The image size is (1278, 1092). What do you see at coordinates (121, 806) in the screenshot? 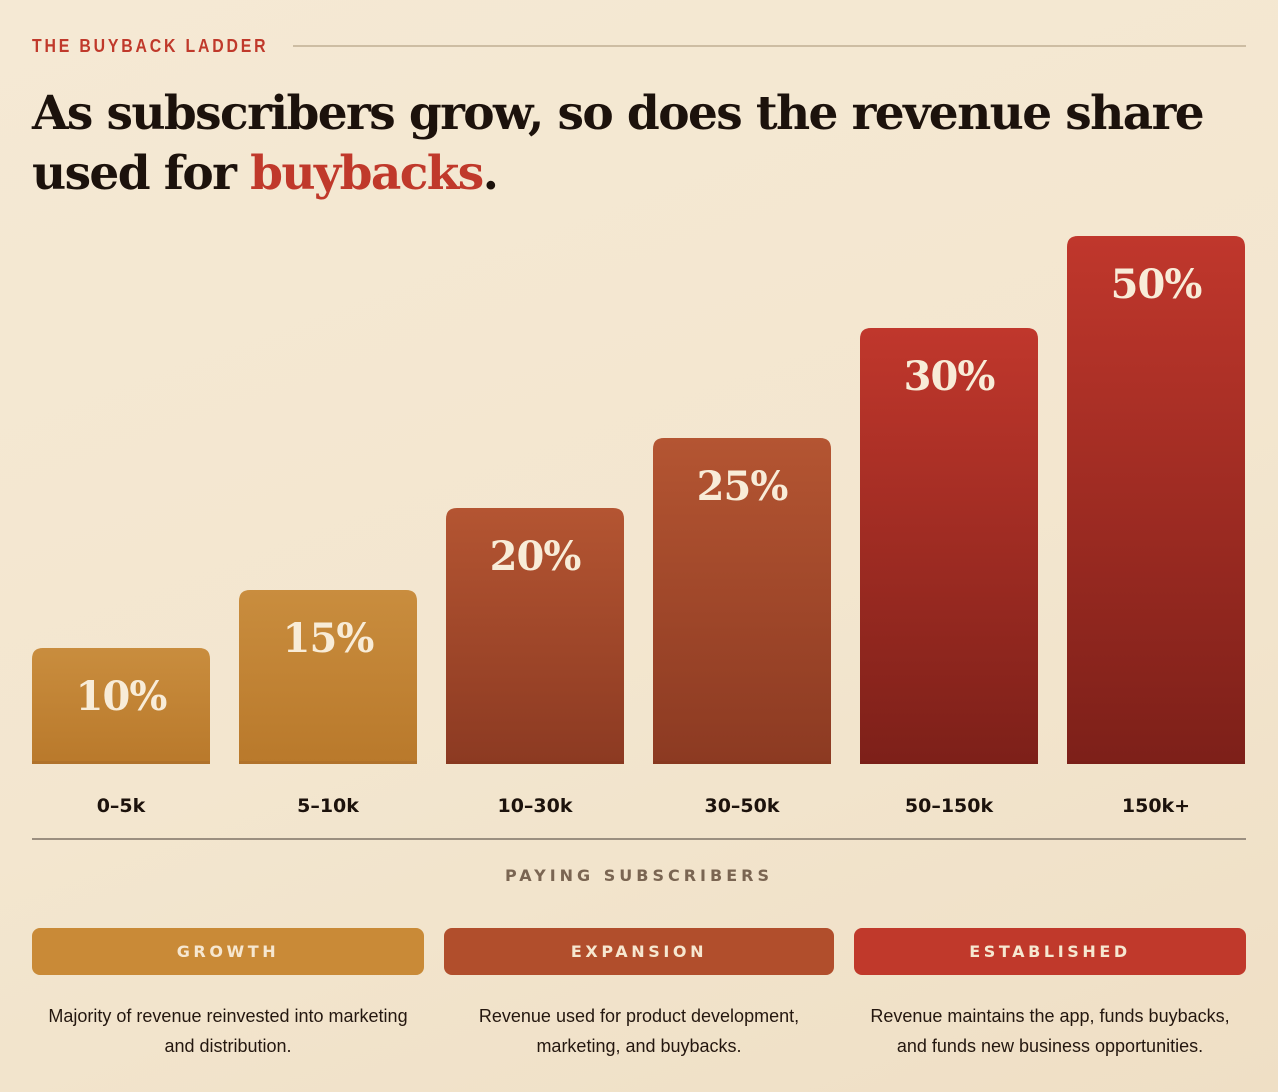
I see `category-label: 0–5k` at bounding box center [121, 806].